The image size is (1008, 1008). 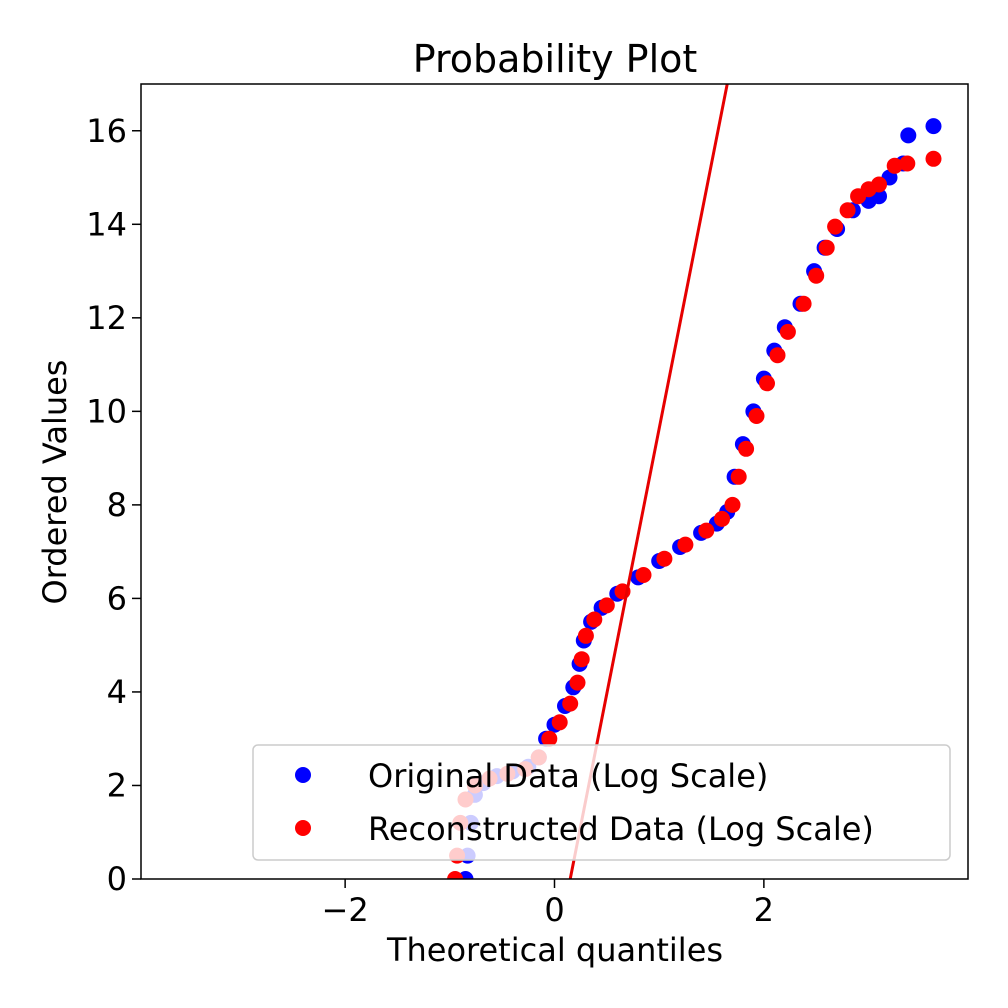 I want to click on x-axis-title: Theoretical quantiles, so click(x=554, y=950).